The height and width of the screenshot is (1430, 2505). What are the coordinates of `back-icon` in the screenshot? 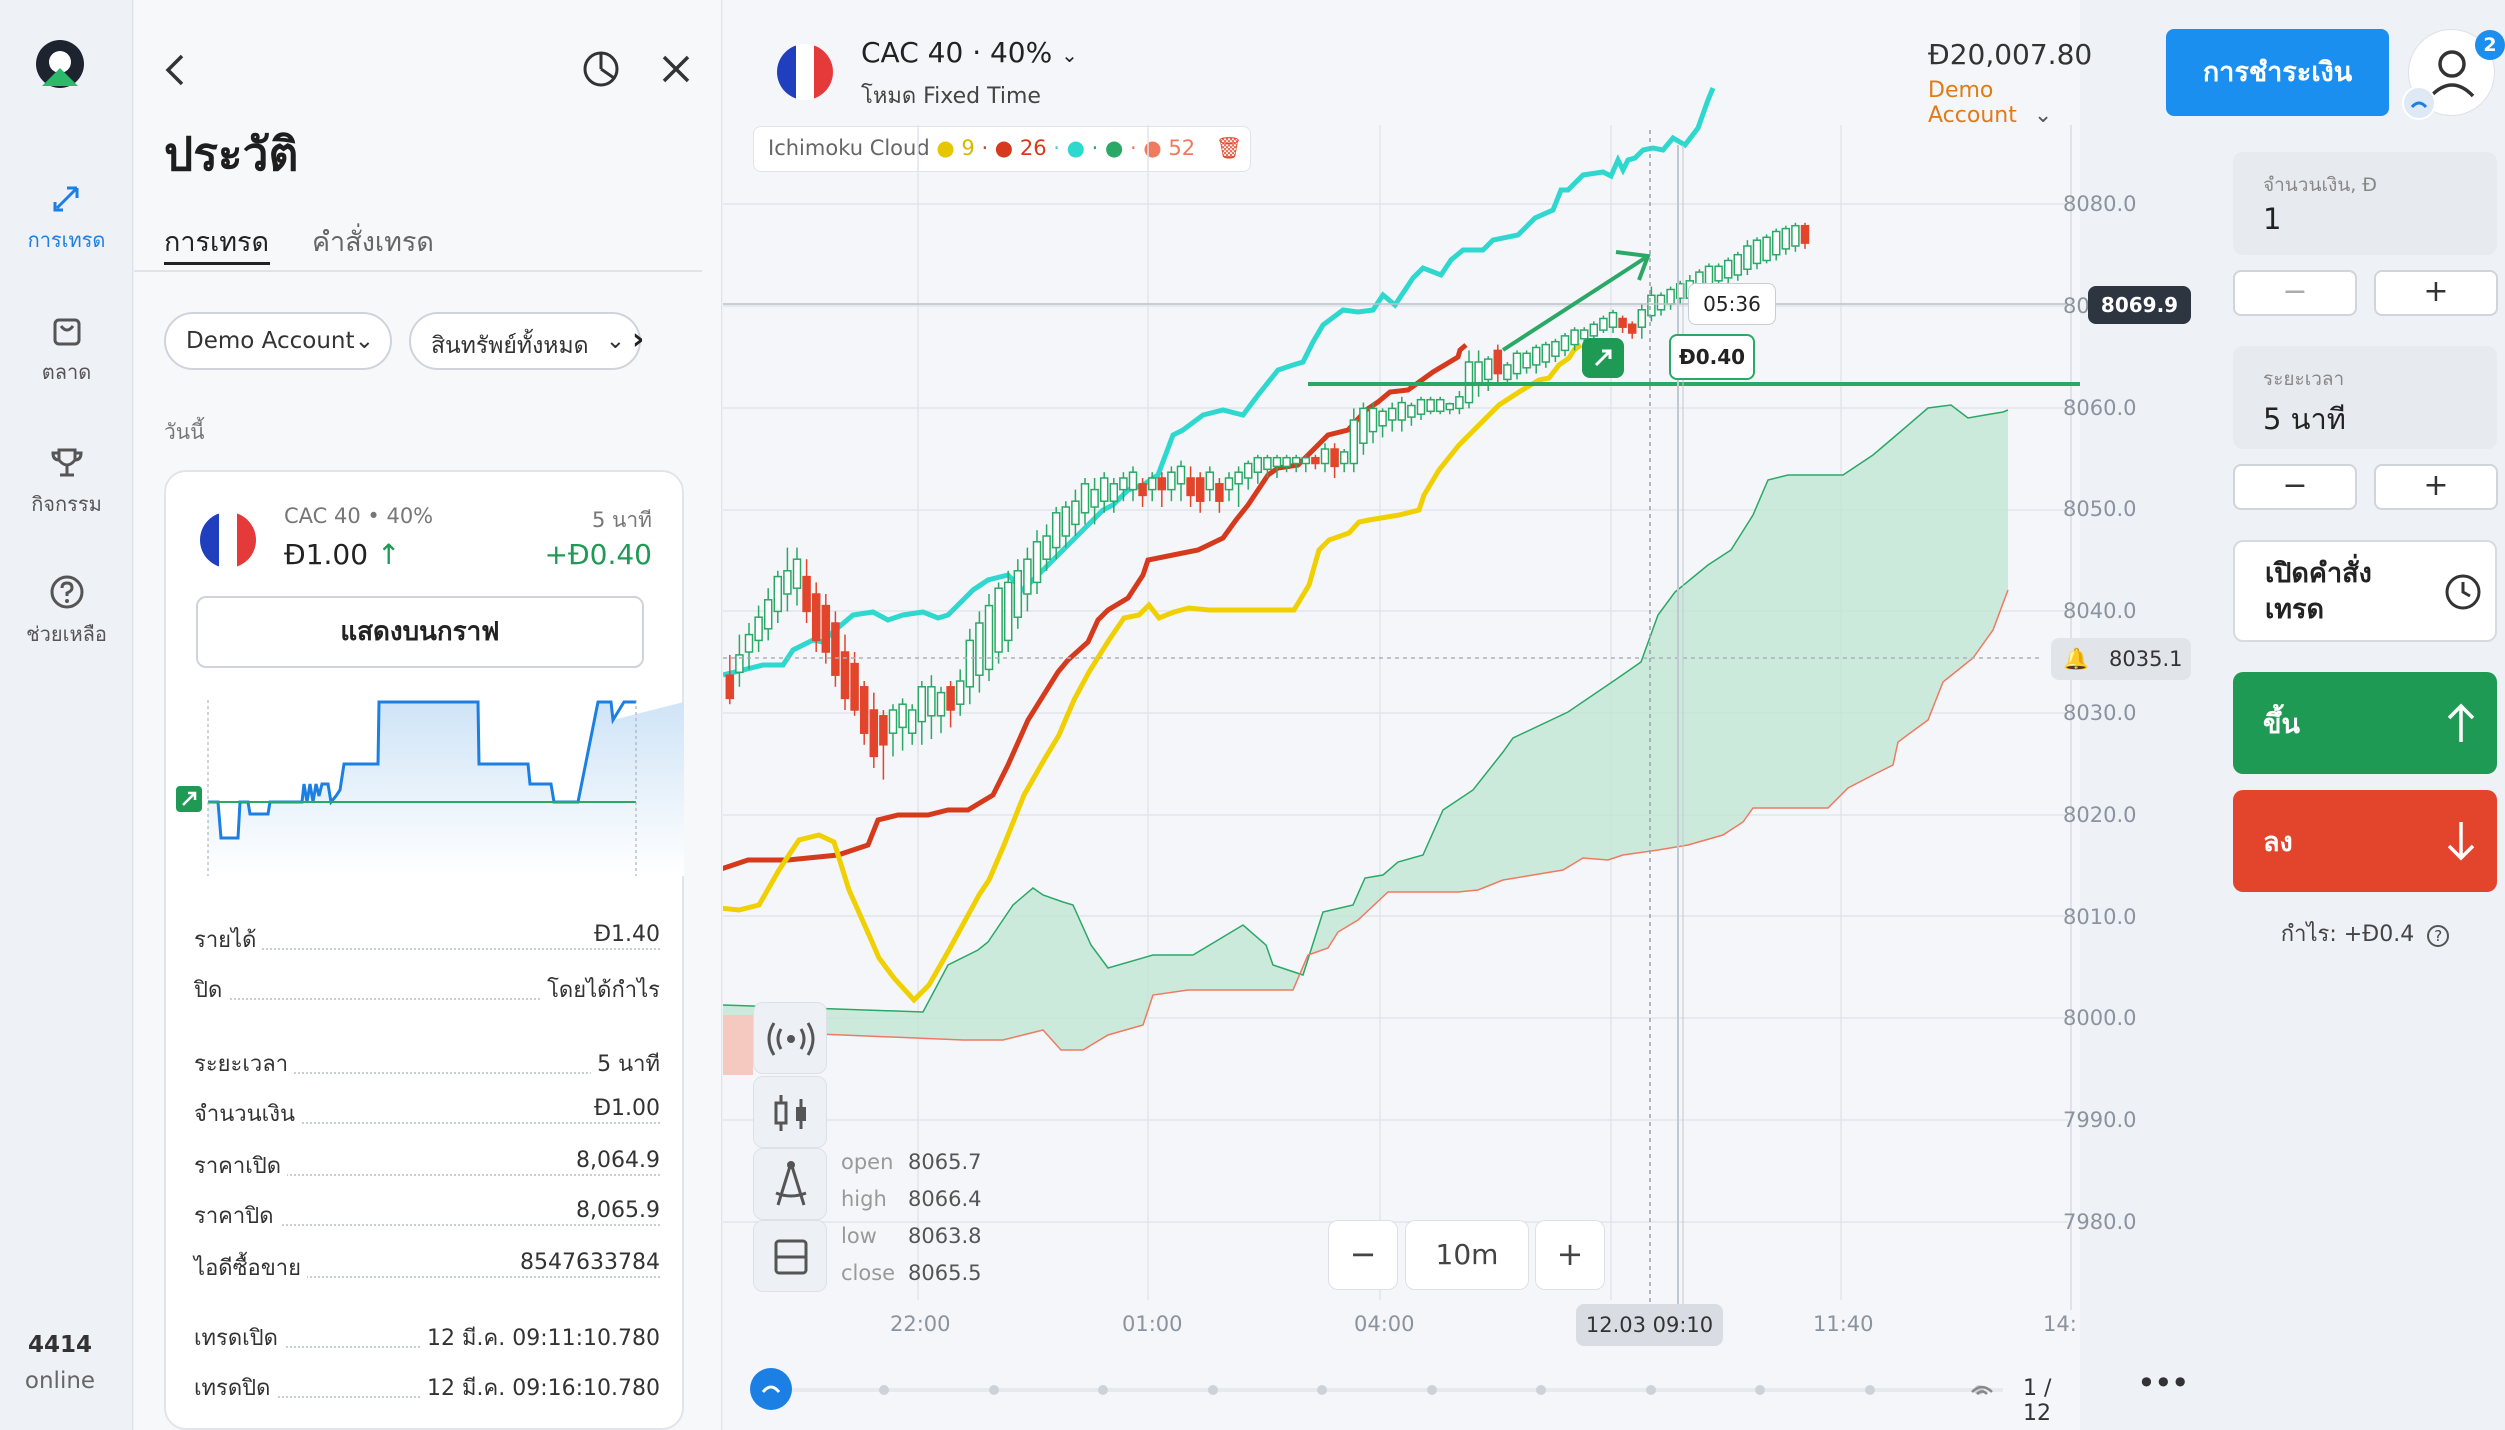 It's located at (177, 70).